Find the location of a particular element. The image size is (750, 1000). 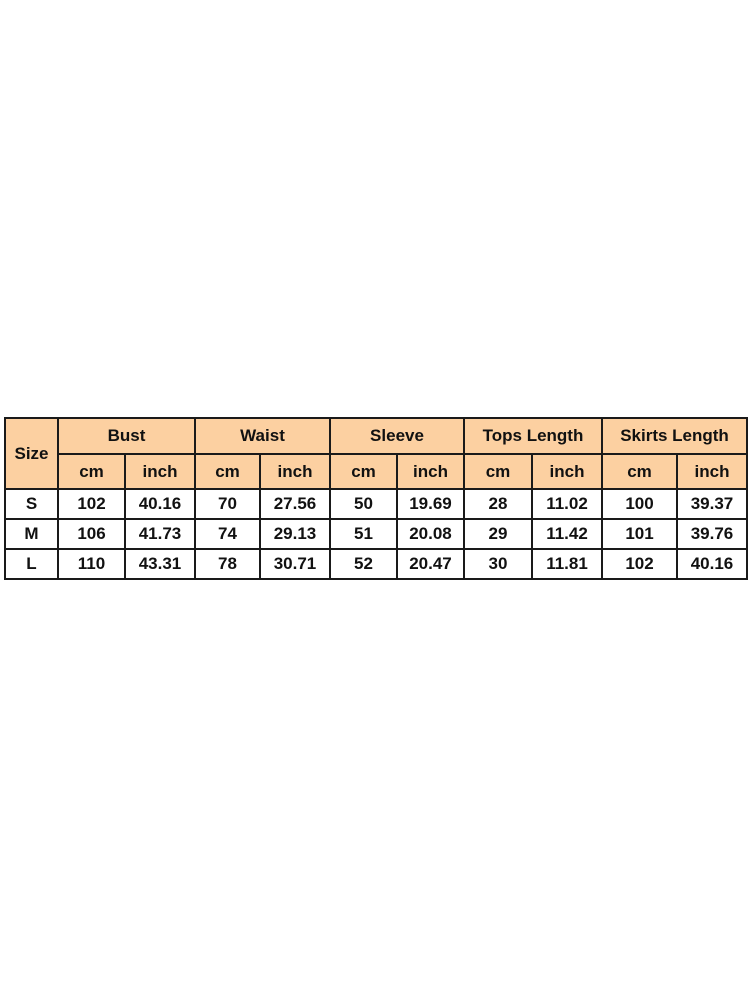

size-cell: M is located at coordinates (31, 534).